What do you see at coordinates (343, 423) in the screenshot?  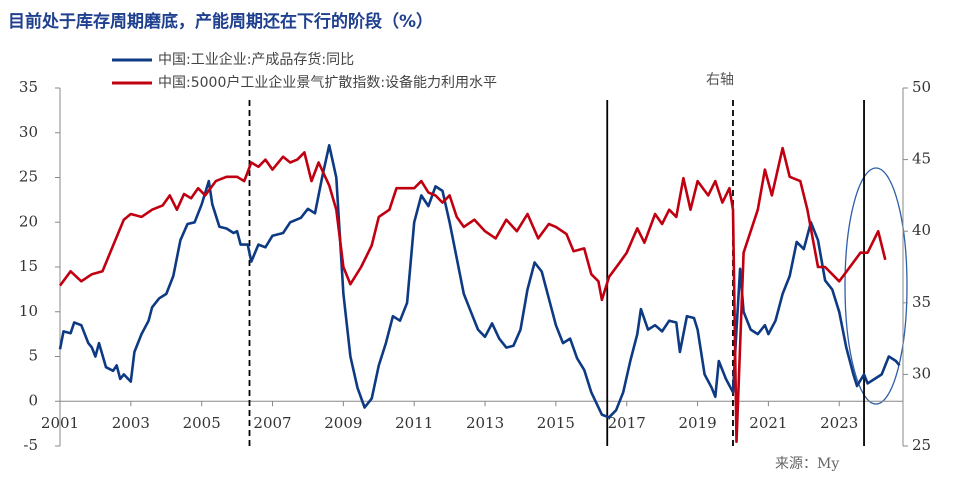 I see `x-tick-label: 2009` at bounding box center [343, 423].